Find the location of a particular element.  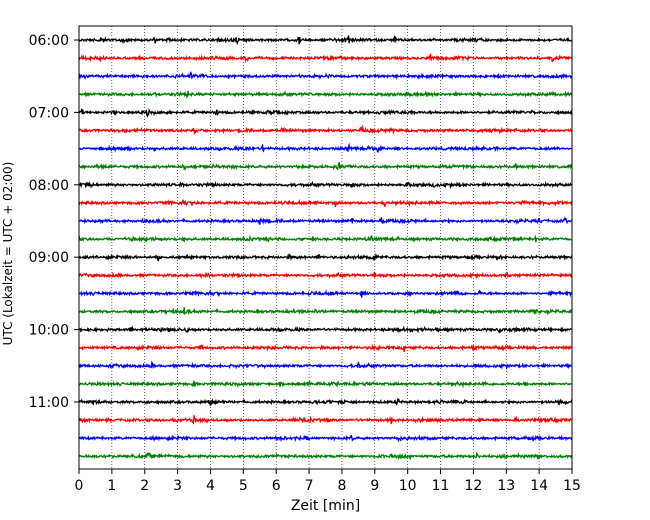

x-tick-label-7: 7 is located at coordinates (309, 486).